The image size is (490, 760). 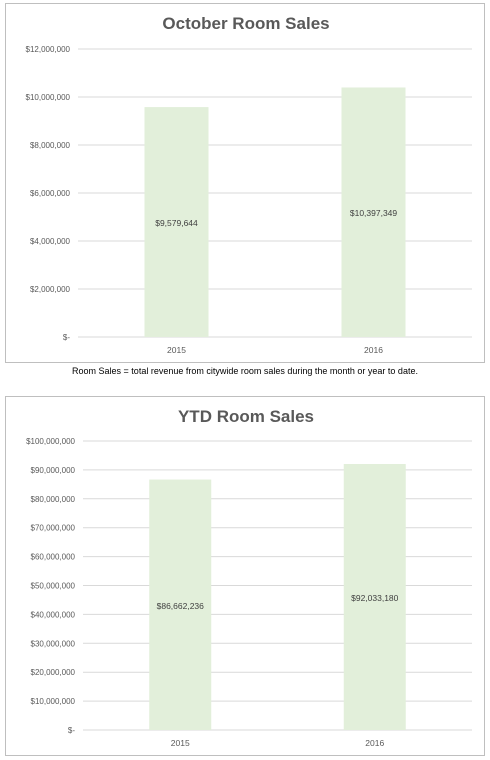 I want to click on october-x-tick-label: 2015, so click(x=176, y=350).